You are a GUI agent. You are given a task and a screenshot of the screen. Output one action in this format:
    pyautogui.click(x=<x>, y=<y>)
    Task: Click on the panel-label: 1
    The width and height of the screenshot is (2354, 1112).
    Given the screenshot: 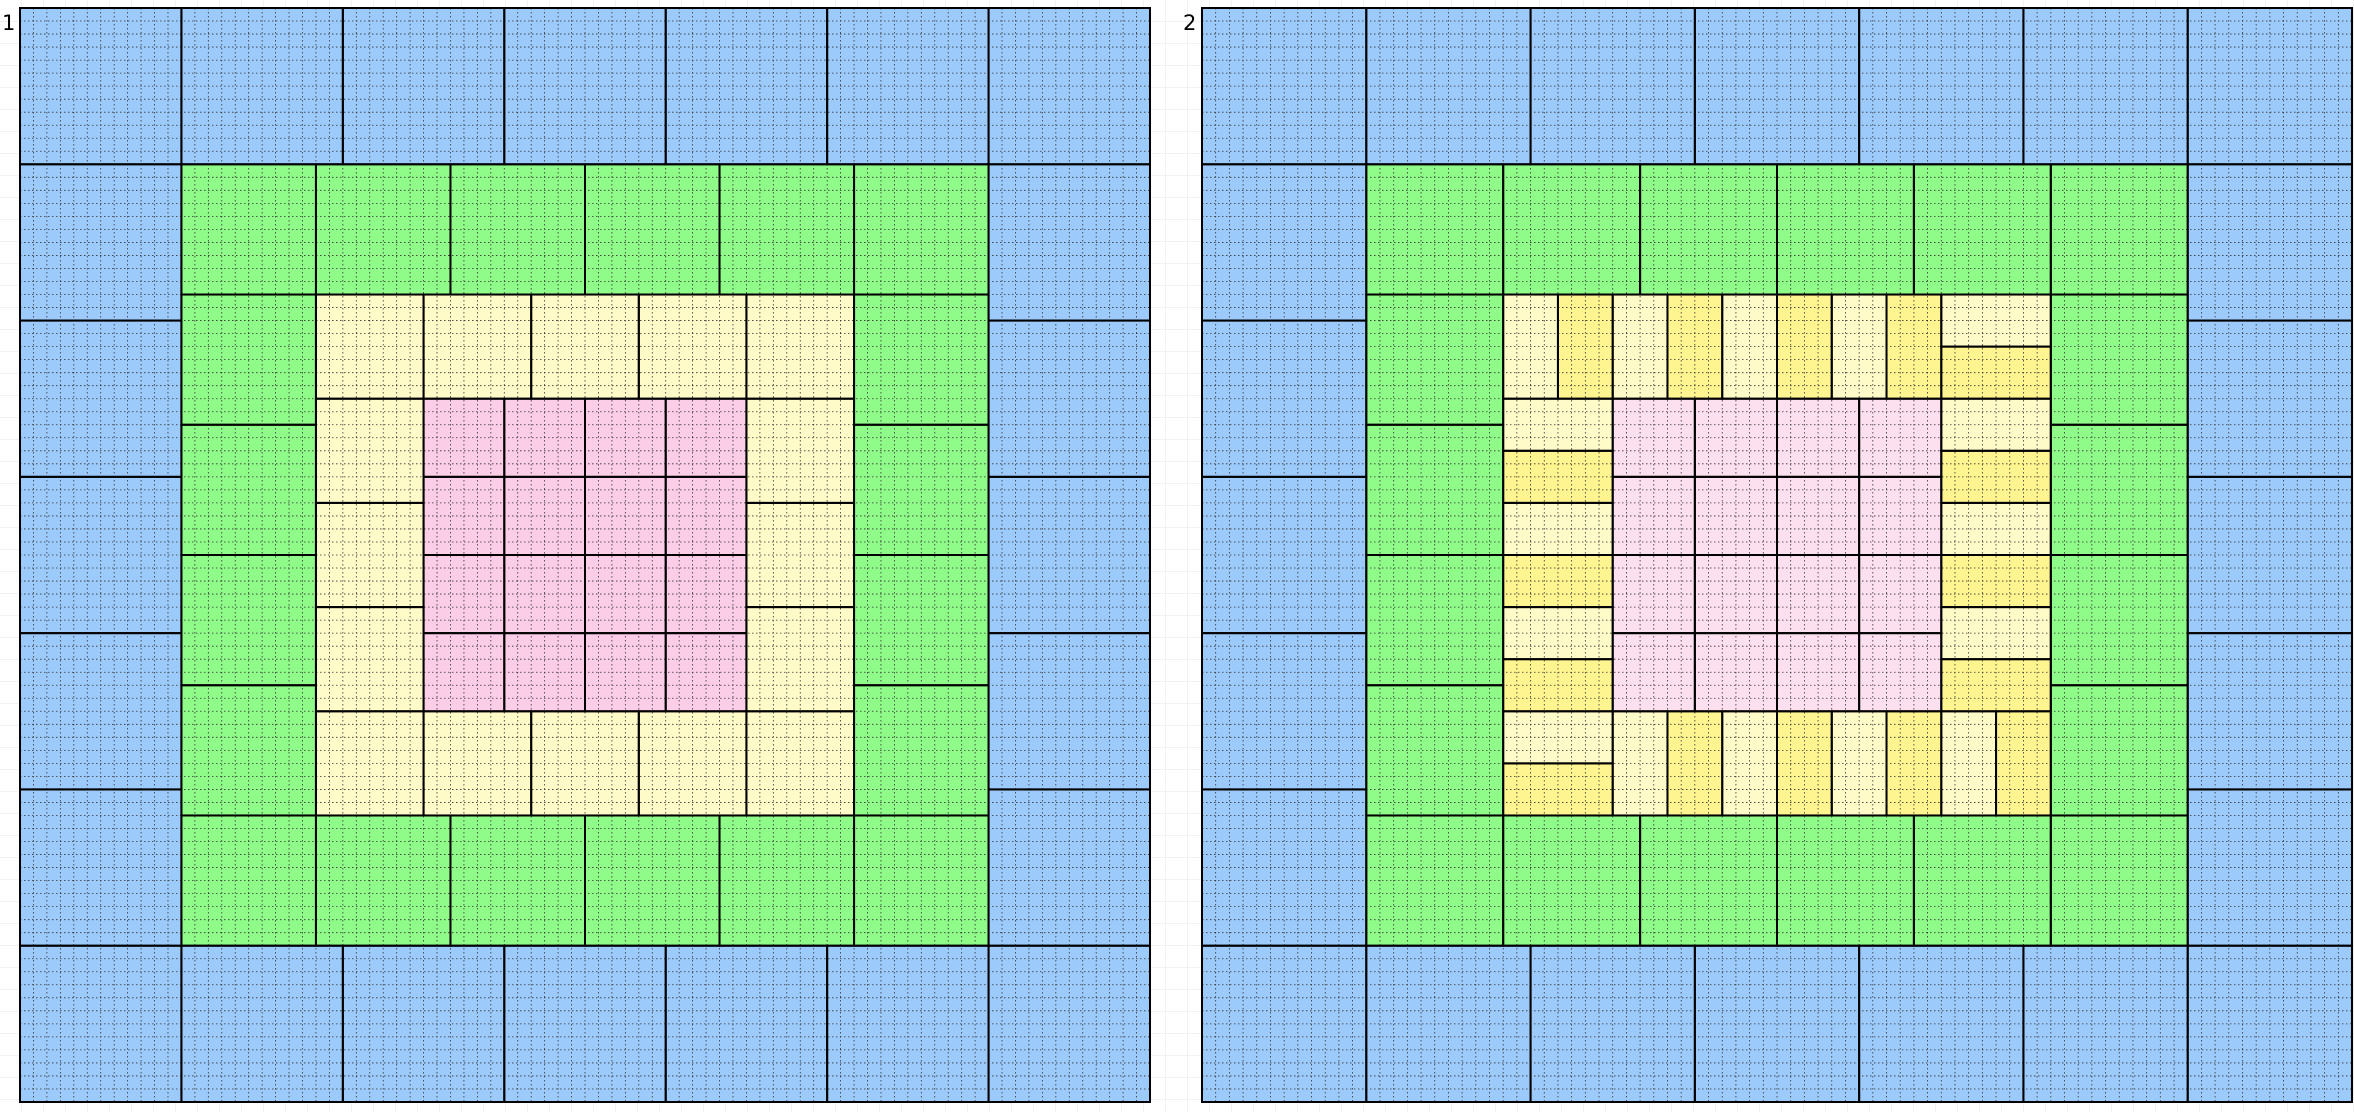 What is the action you would take?
    pyautogui.click(x=8, y=23)
    